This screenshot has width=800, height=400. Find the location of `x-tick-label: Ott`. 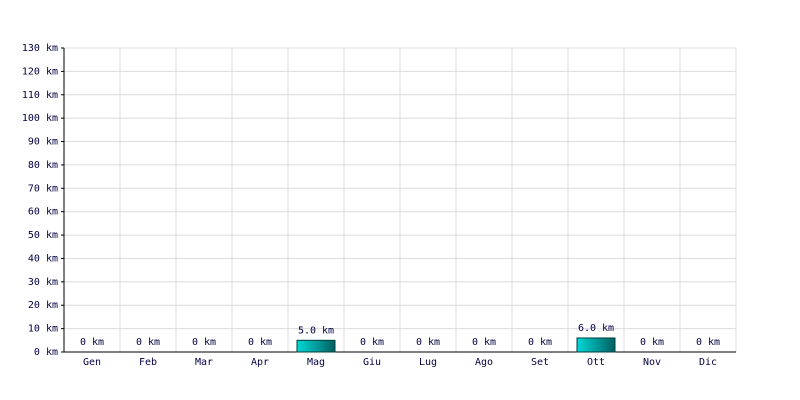

x-tick-label: Ott is located at coordinates (596, 362).